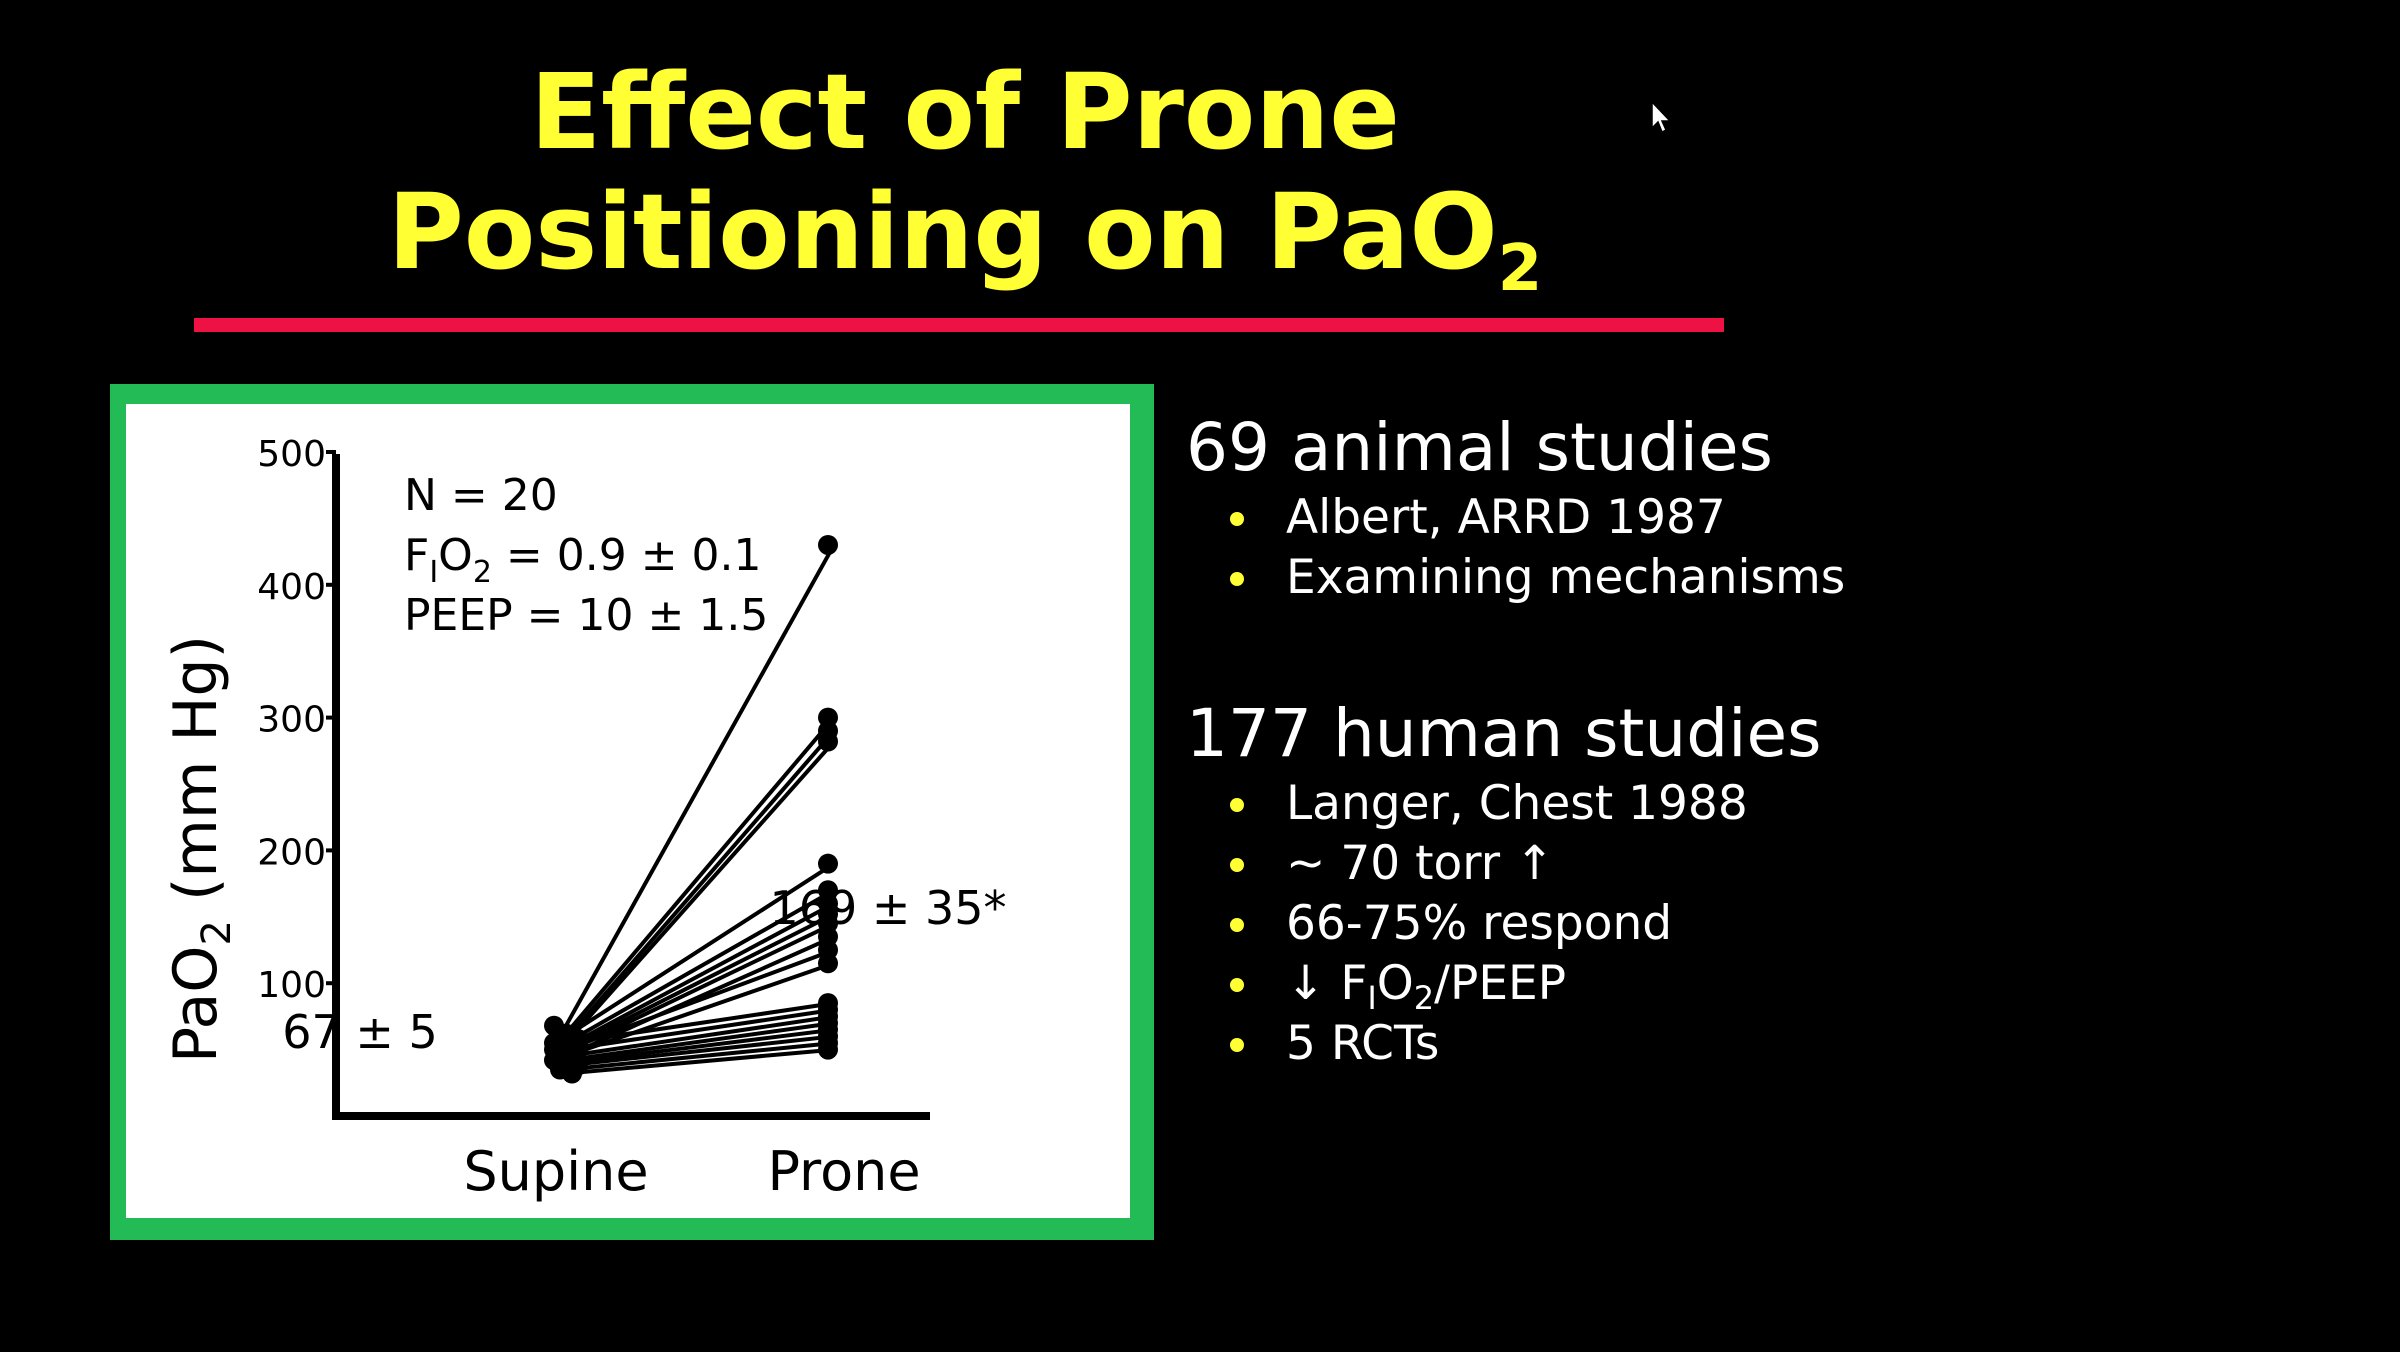 The image size is (2400, 1352). What do you see at coordinates (1395, 983) in the screenshot?
I see `fio2-mid-text: O` at bounding box center [1395, 983].